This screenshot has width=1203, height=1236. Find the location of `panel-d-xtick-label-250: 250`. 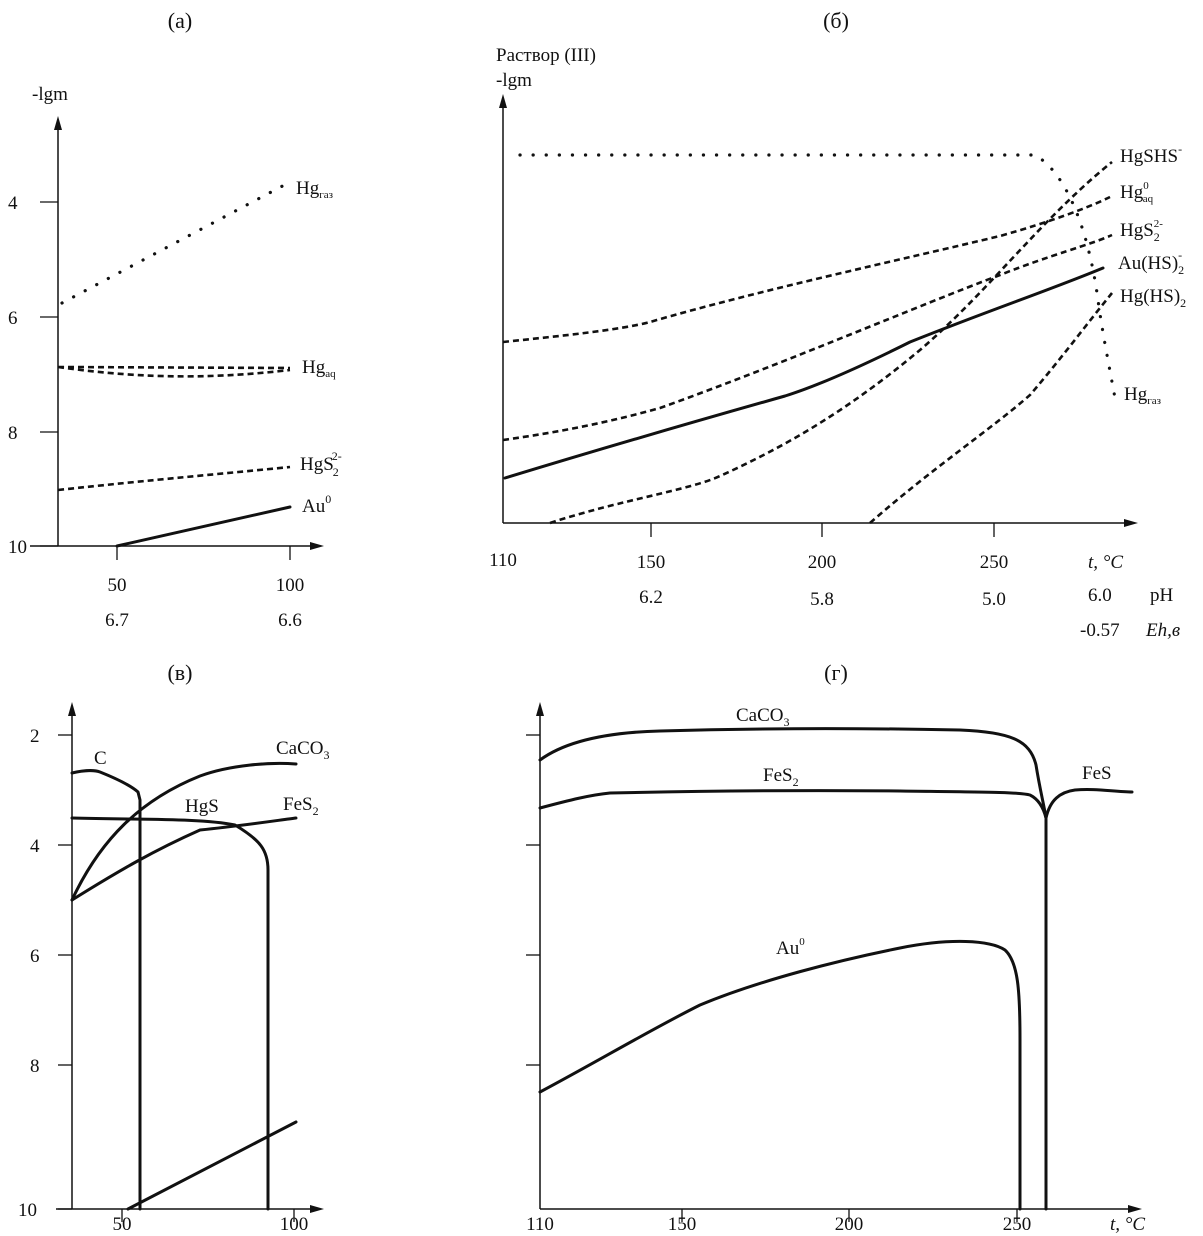

panel-d-xtick-label-250: 250 is located at coordinates (1017, 1224).